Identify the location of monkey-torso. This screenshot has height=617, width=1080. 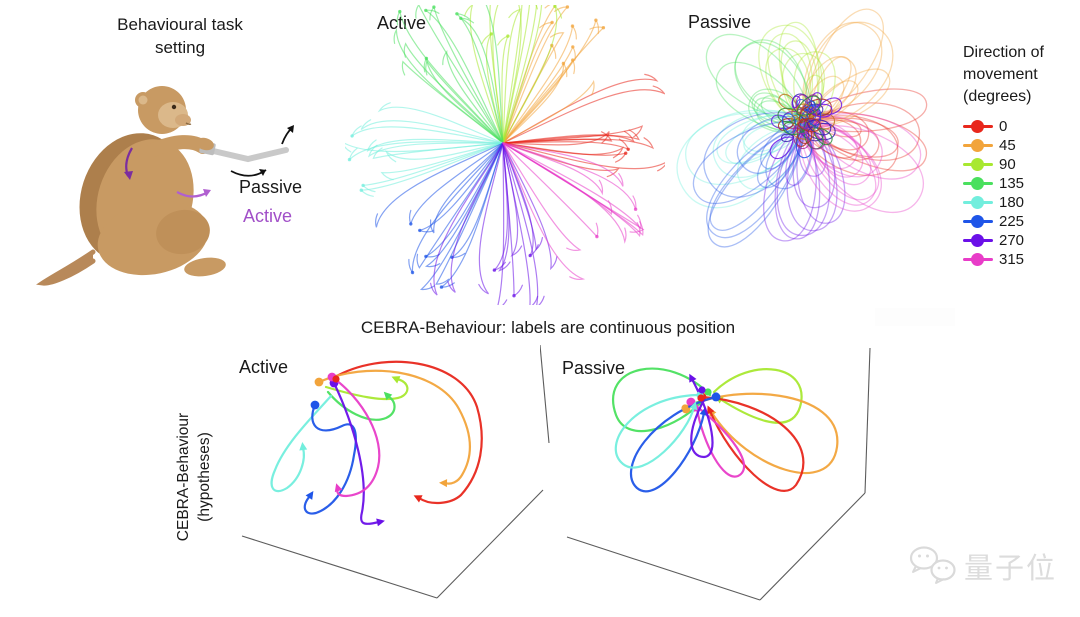
(145, 200).